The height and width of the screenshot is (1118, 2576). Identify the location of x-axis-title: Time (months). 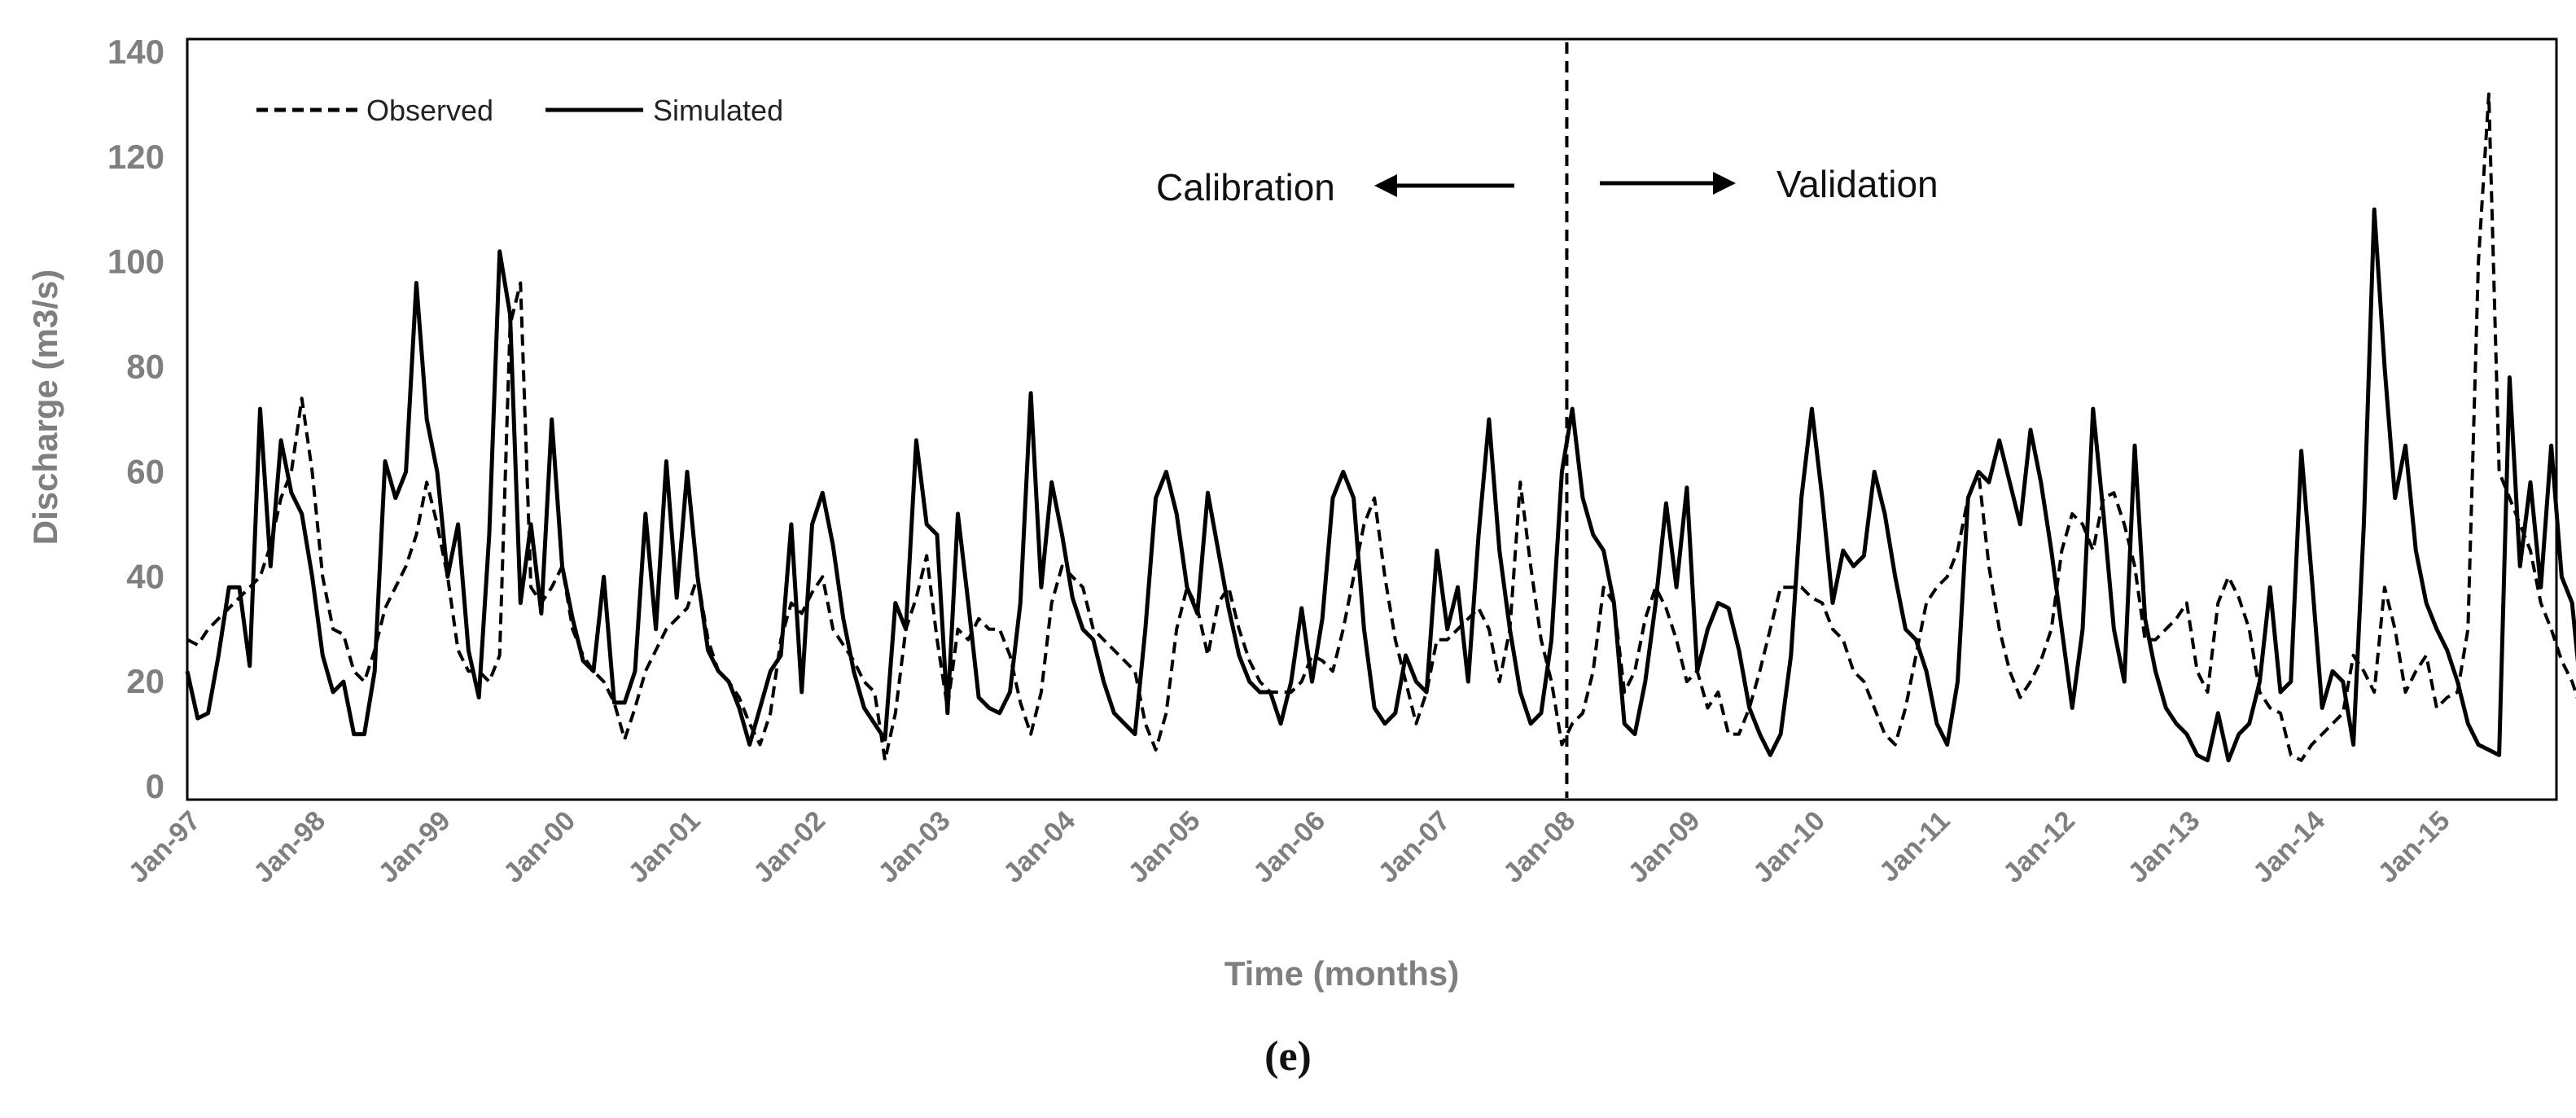
(1342, 974).